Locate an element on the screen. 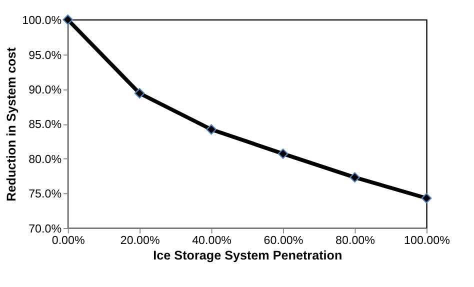 Image resolution: width=474 pixels, height=287 pixels. y-tick-label: 85.0% is located at coordinates (45, 125).